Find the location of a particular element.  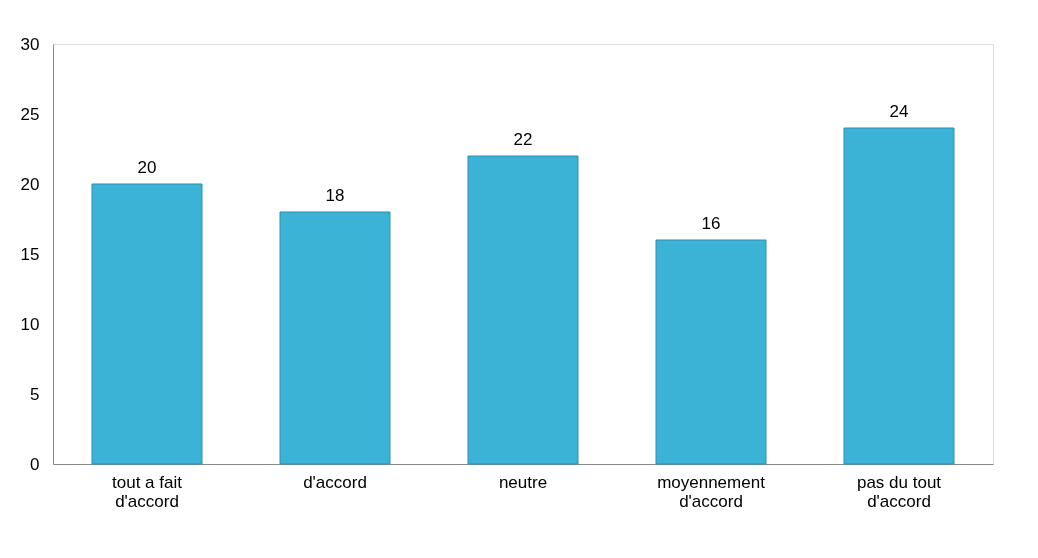

x-tick-label: tout a fait d'accord is located at coordinates (147, 491).